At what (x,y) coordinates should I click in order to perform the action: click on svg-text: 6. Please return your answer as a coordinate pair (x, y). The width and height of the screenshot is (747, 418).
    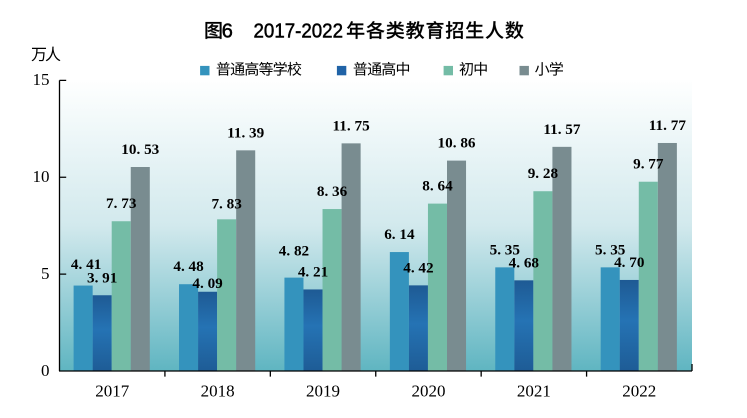
    Looking at the image, I should click on (227, 31).